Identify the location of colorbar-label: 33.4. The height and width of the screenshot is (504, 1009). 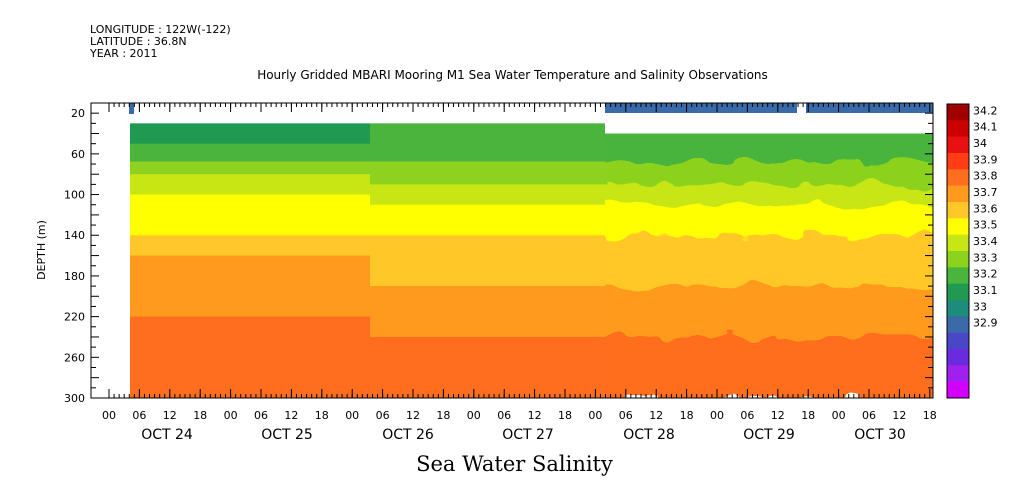
(985, 241).